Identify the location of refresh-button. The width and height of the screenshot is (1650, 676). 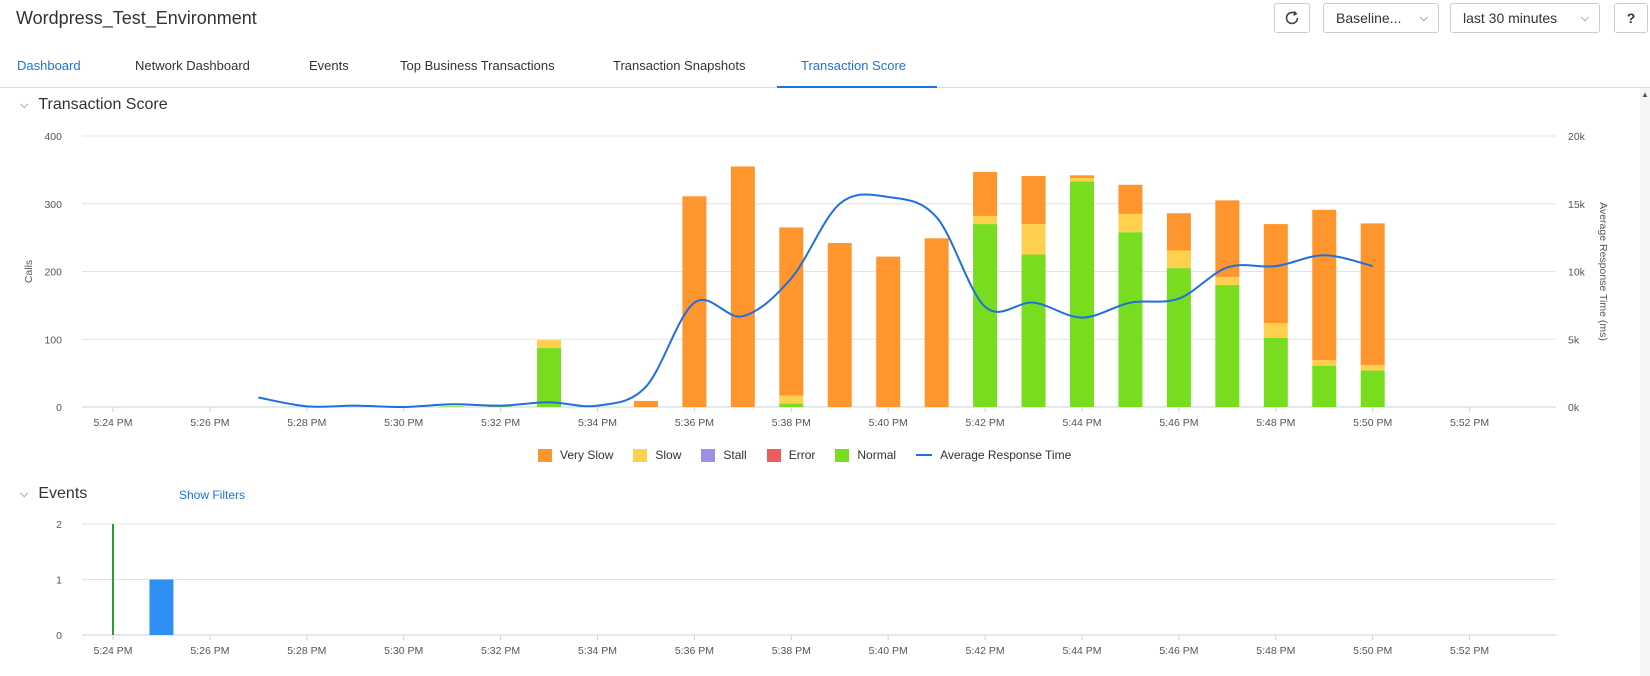
(1292, 18).